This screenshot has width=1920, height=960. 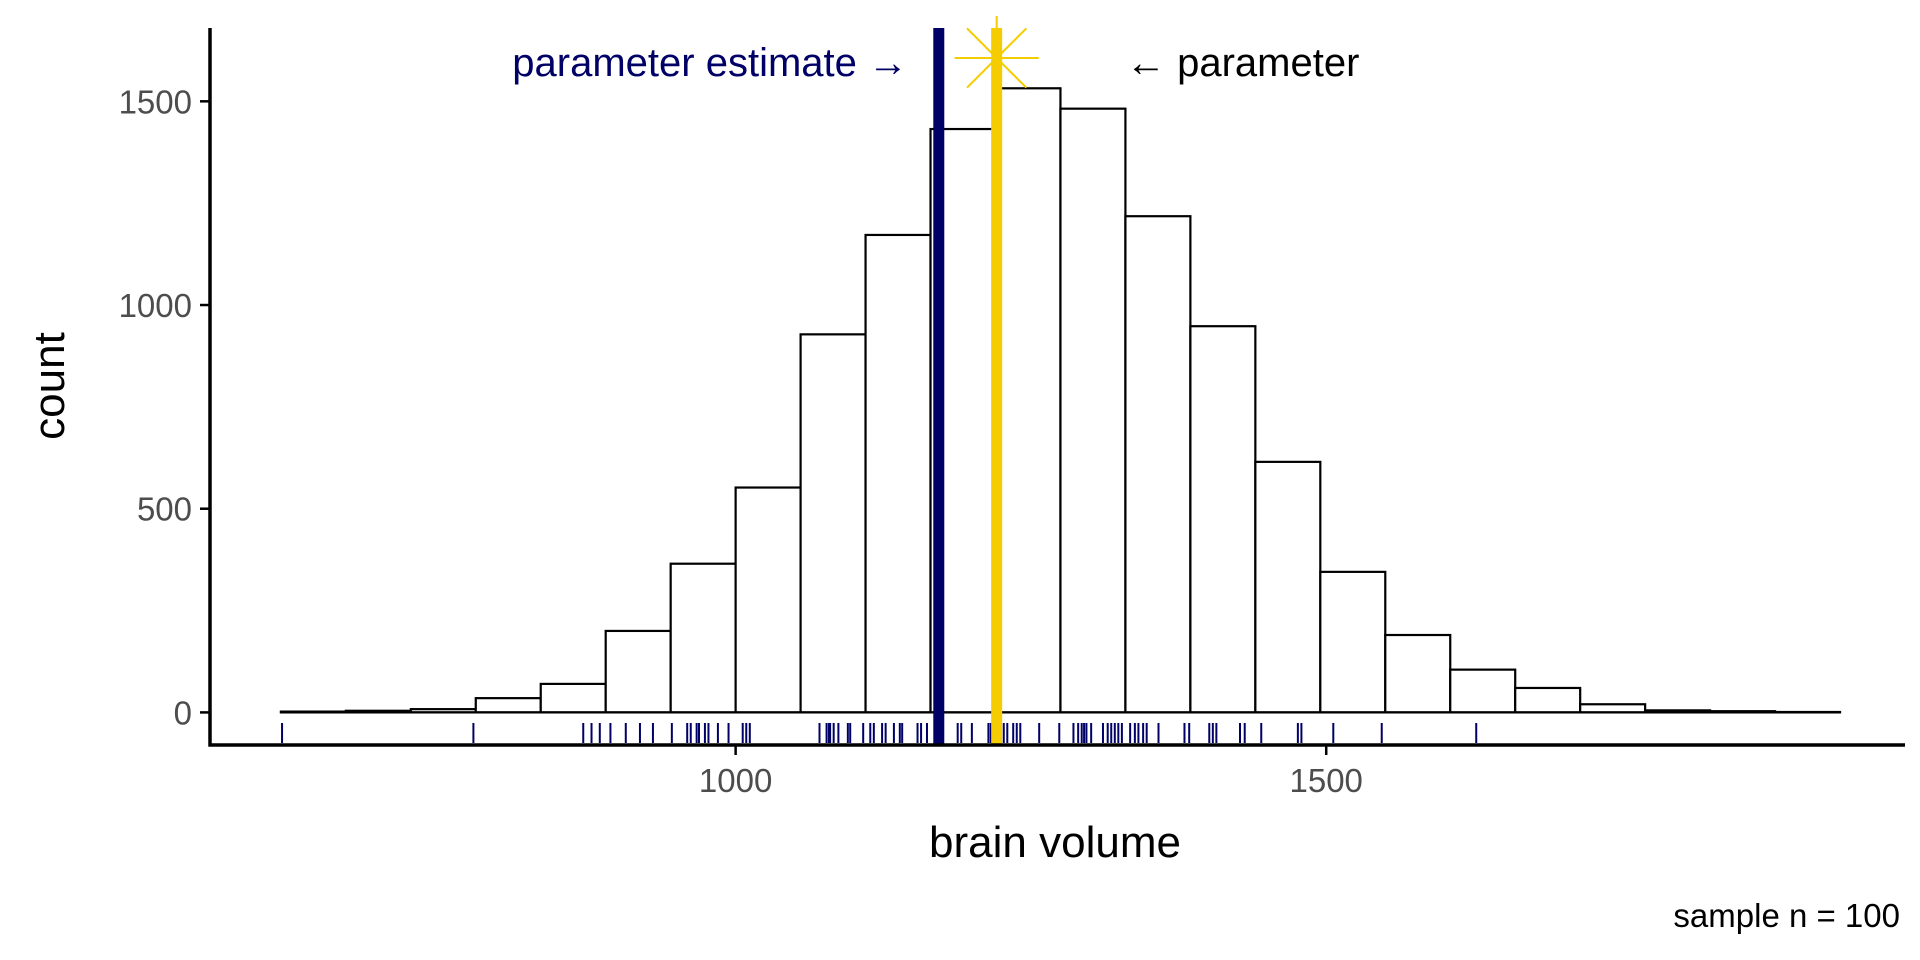 I want to click on y-tick-label: 1000, so click(x=155, y=305).